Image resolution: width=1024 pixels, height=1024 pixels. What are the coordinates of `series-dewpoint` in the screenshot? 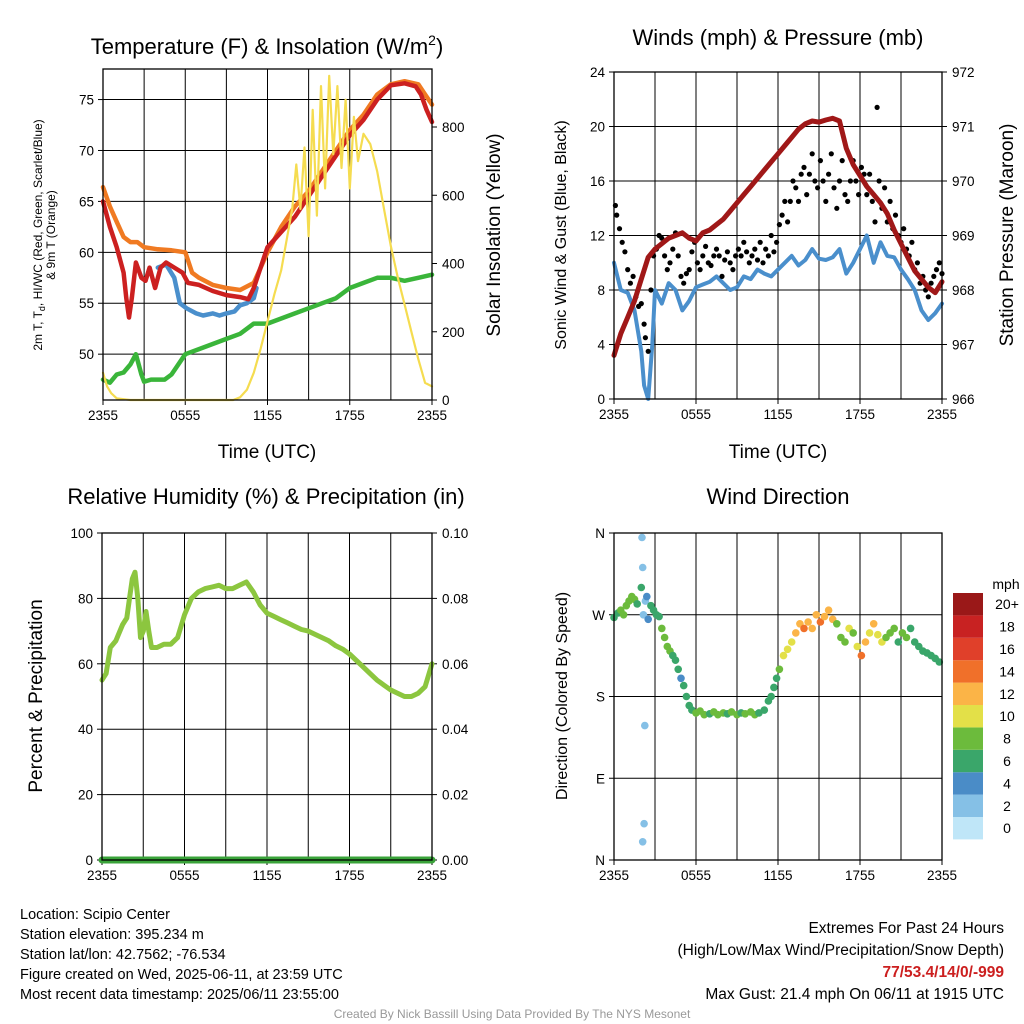 It's located at (267, 328).